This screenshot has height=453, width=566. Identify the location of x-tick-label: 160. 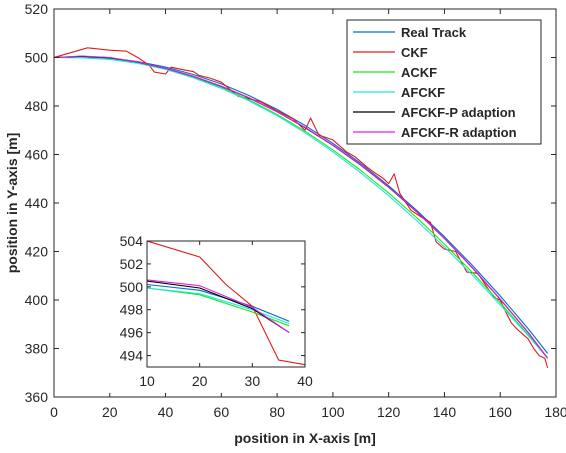
(501, 412).